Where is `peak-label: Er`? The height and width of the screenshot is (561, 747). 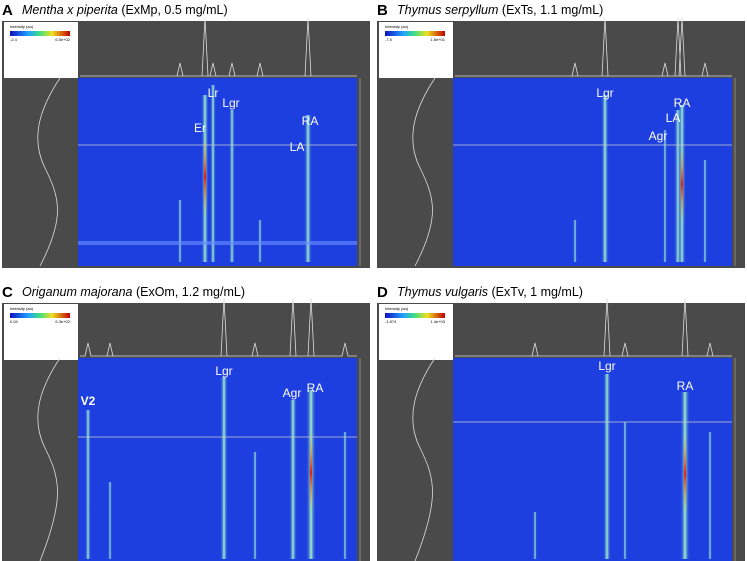 peak-label: Er is located at coordinates (200, 128).